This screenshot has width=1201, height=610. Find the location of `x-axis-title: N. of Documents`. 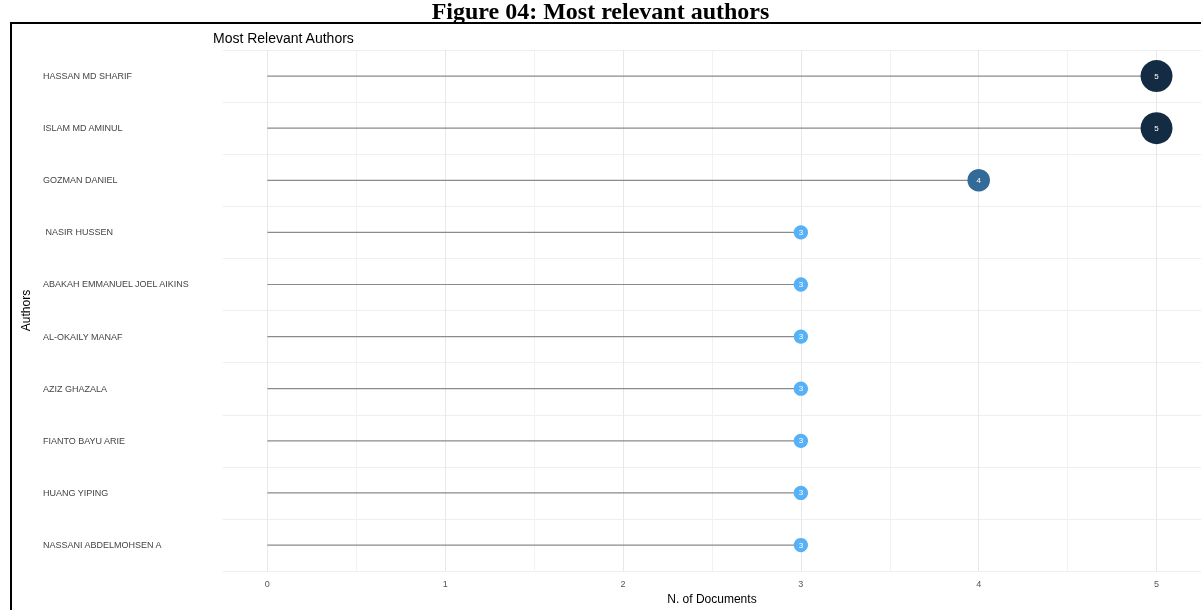

x-axis-title: N. of Documents is located at coordinates (712, 599).